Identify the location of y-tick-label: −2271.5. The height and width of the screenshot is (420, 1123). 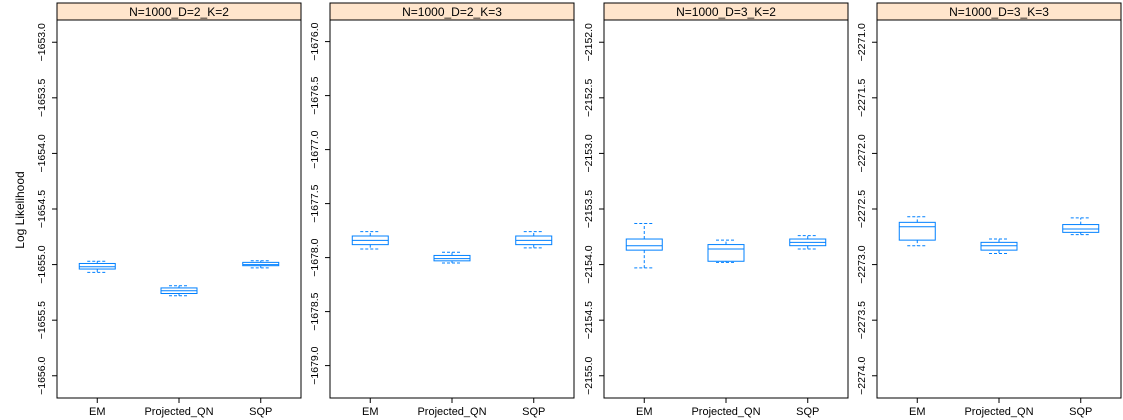
(862, 98).